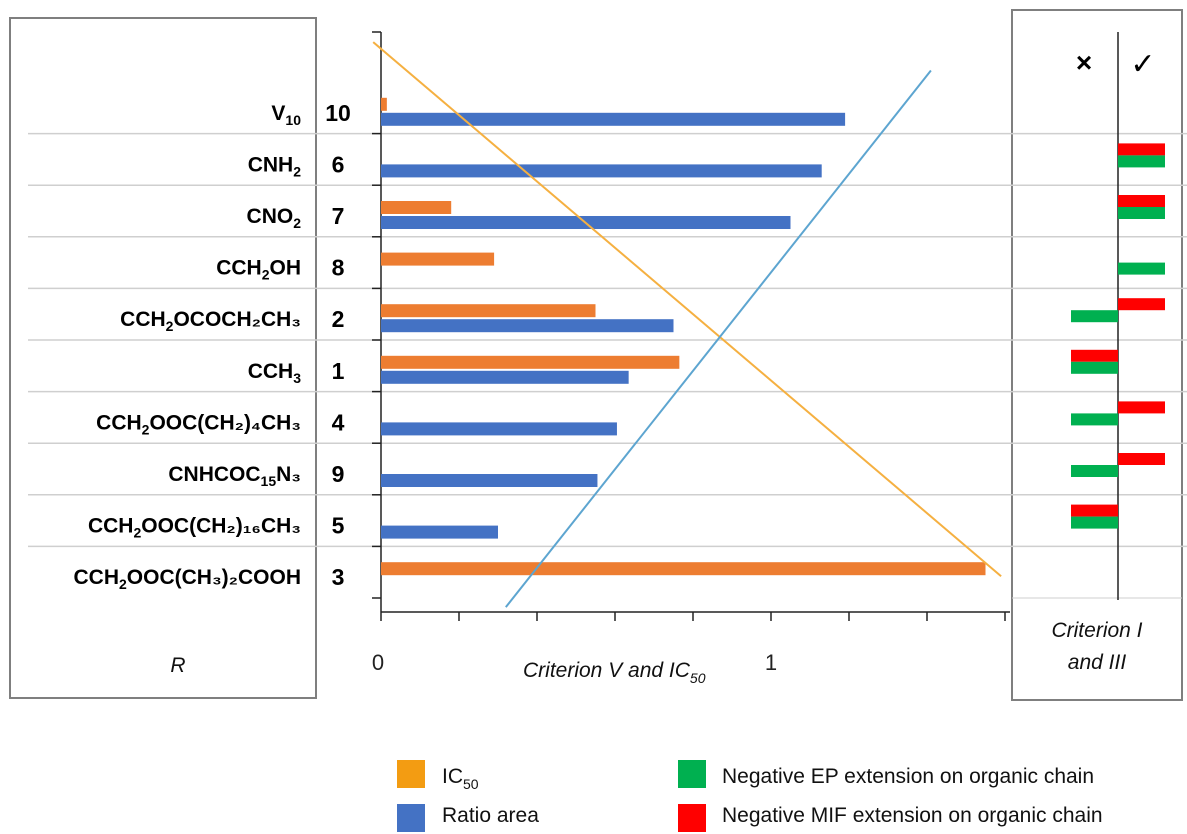 The width and height of the screenshot is (1187, 834). I want to click on substituent-label: CCH2OH, so click(258, 270).